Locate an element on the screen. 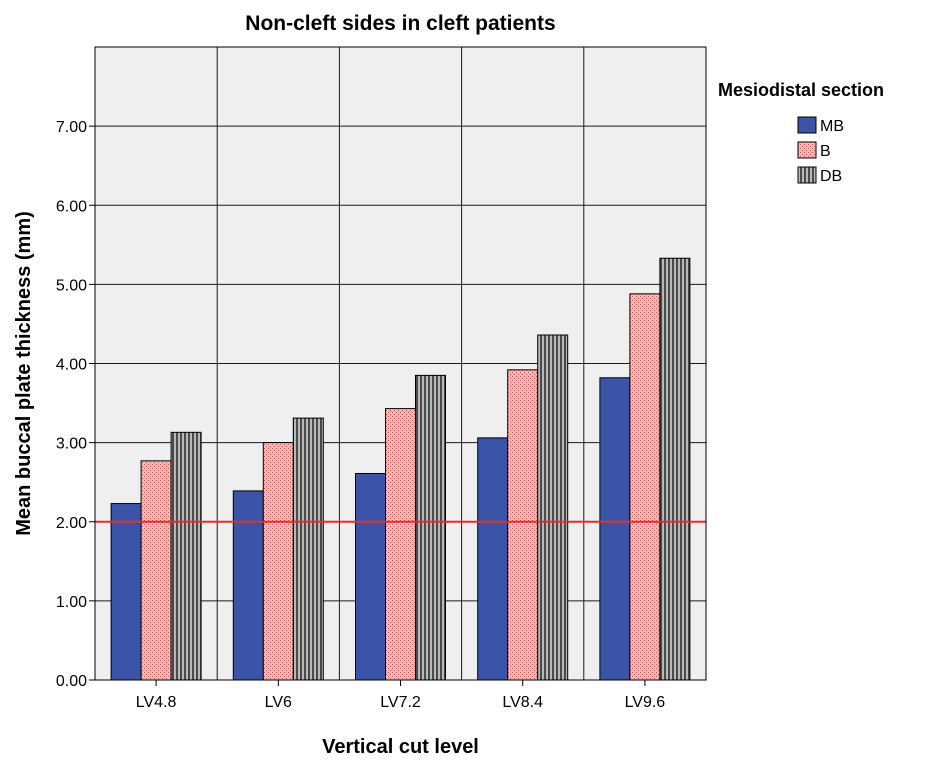 This screenshot has width=934, height=760. legend-title: Mesiodistal section is located at coordinates (801, 90).